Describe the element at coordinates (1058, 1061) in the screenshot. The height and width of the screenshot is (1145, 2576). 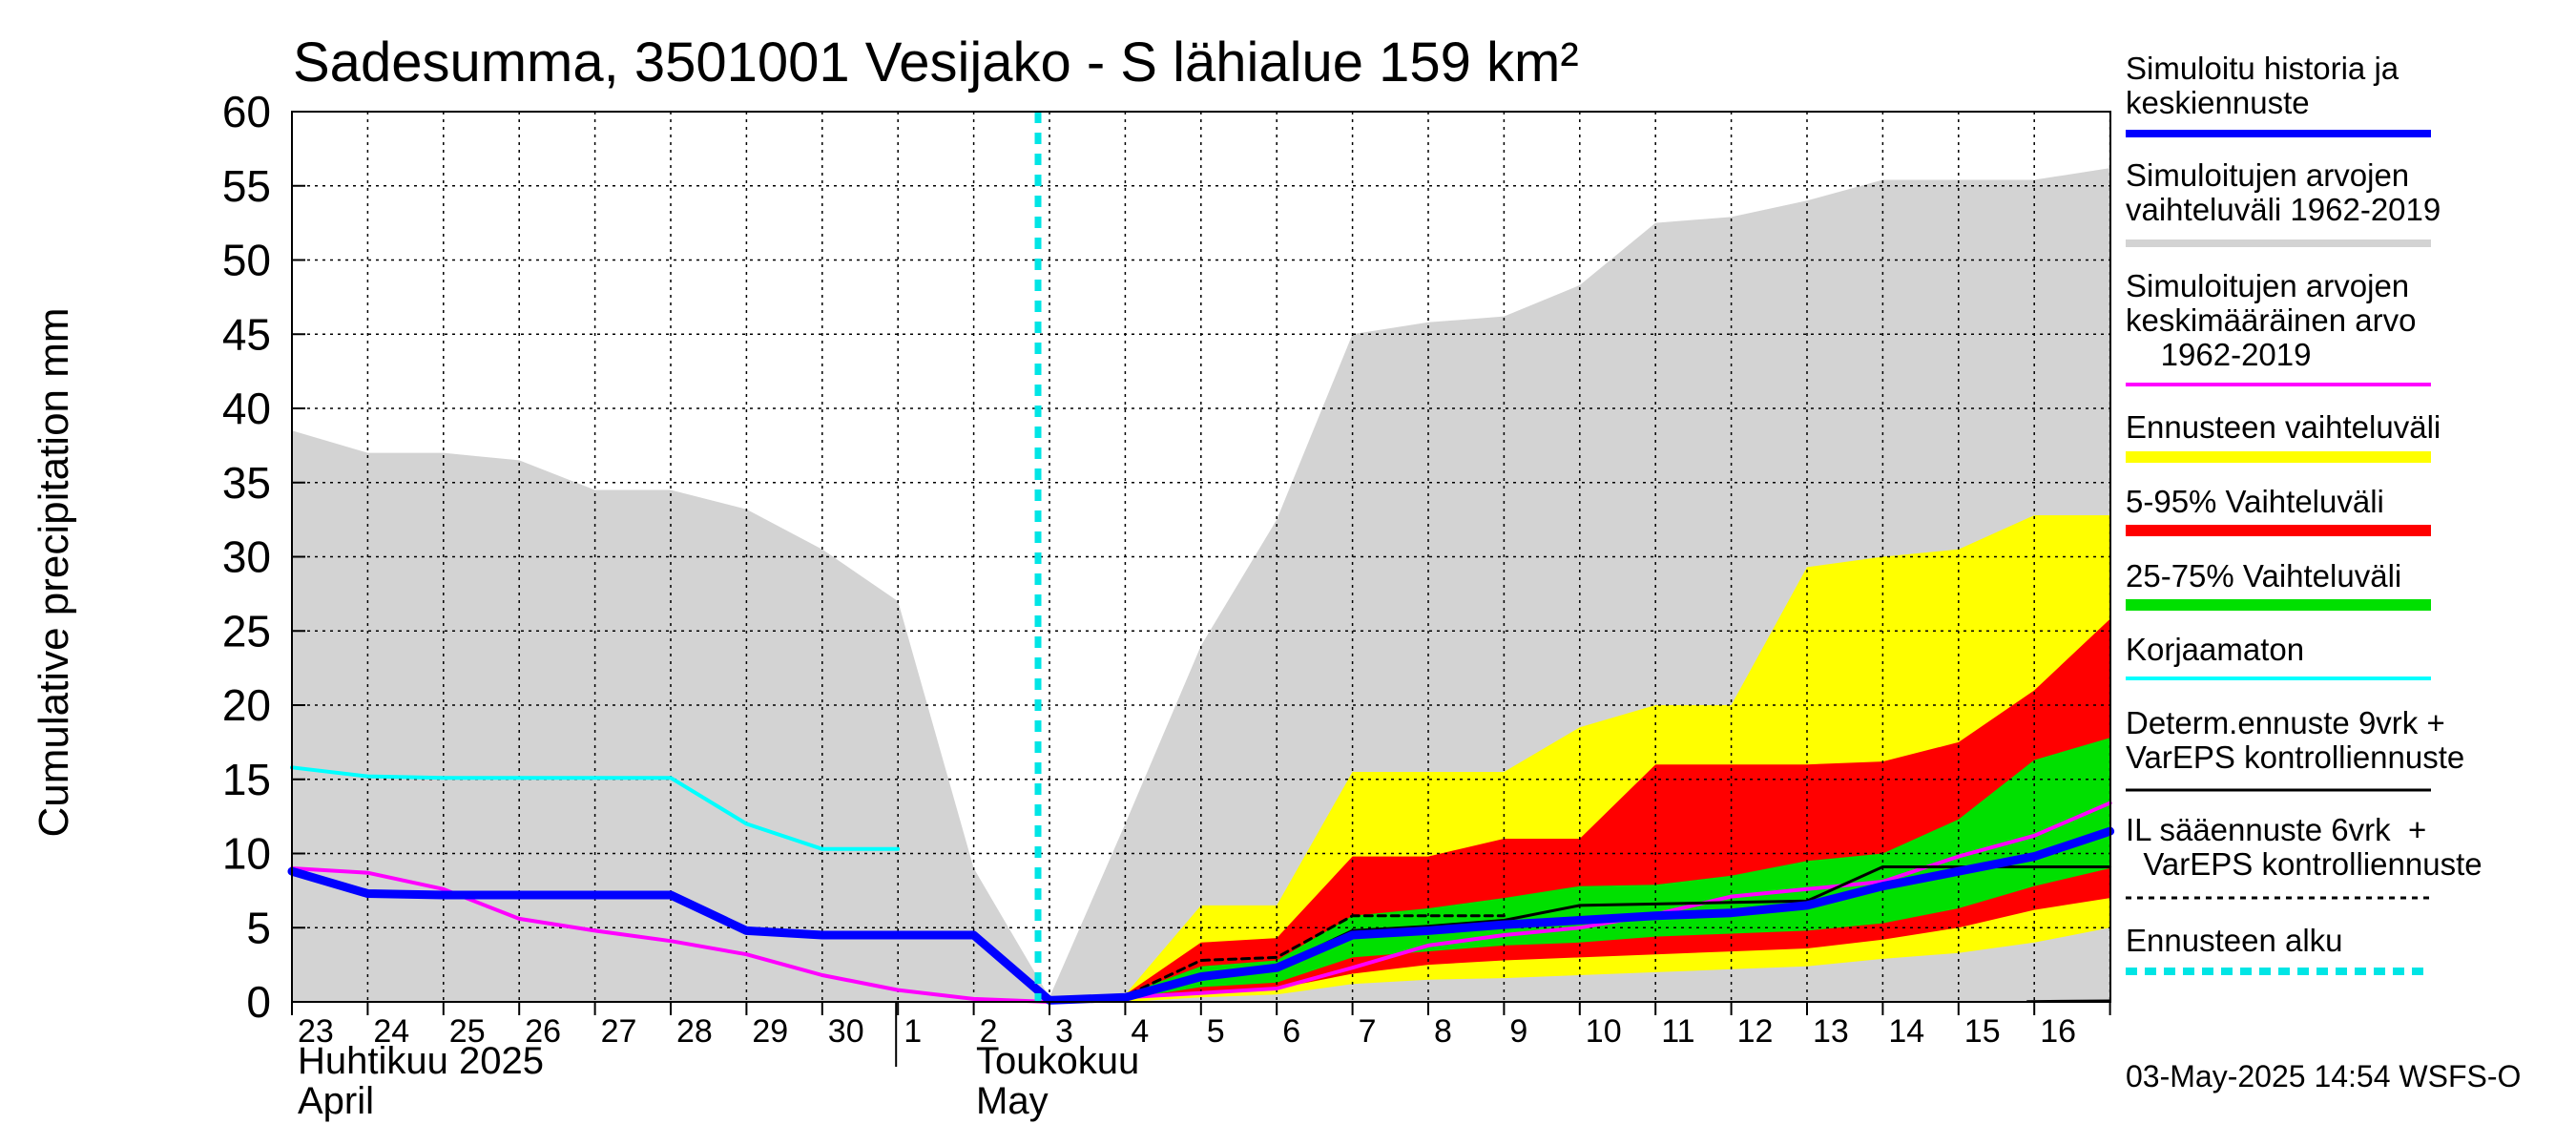
I see `month-label-may-fi: Toukokuu` at that location.